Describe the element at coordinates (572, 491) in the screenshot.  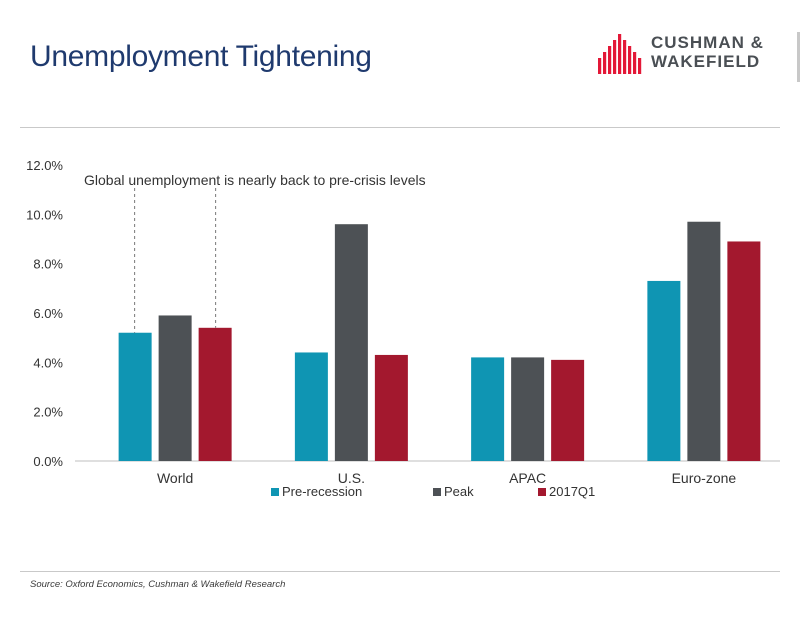
I see `legend-label: 2017Q1` at that location.